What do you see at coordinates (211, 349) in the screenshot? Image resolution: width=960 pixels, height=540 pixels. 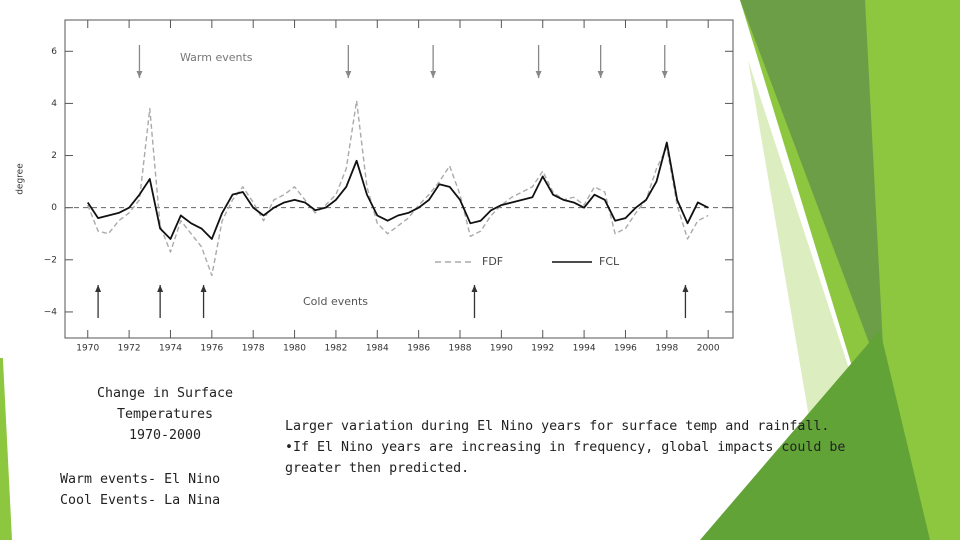 I see `x-tick-label: 1976` at bounding box center [211, 349].